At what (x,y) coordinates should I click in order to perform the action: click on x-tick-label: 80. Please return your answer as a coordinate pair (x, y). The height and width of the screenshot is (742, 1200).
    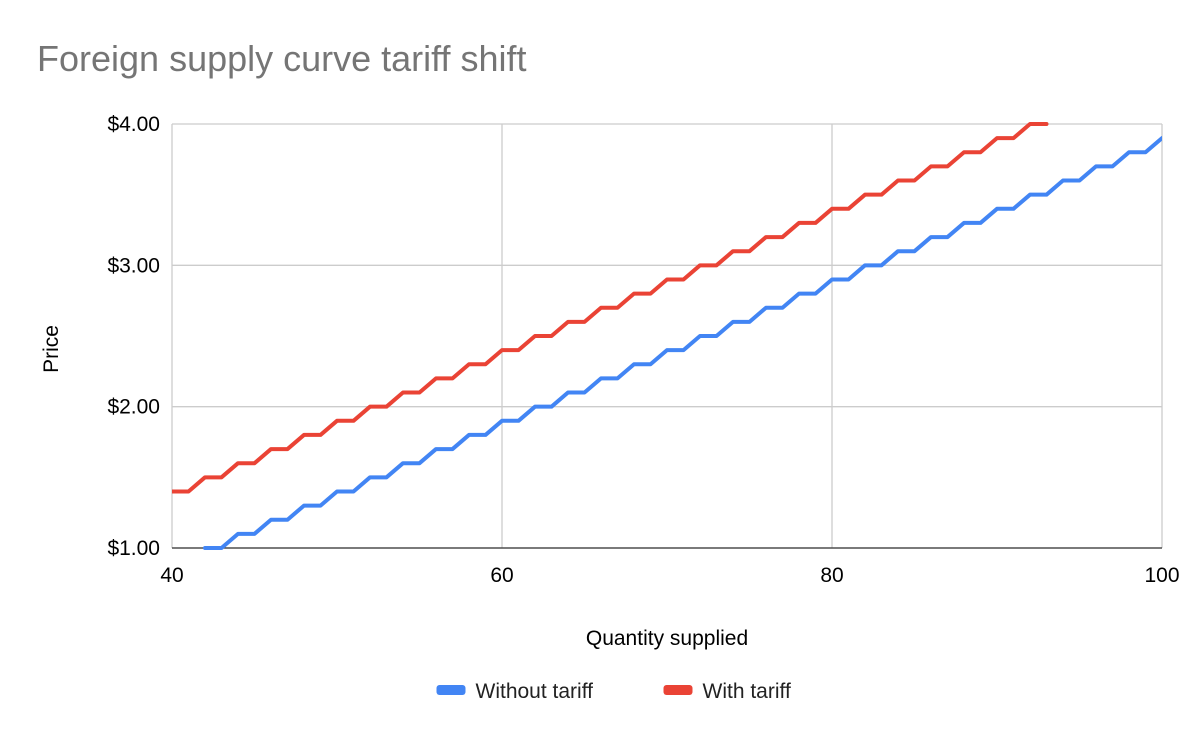
    Looking at the image, I should click on (831, 575).